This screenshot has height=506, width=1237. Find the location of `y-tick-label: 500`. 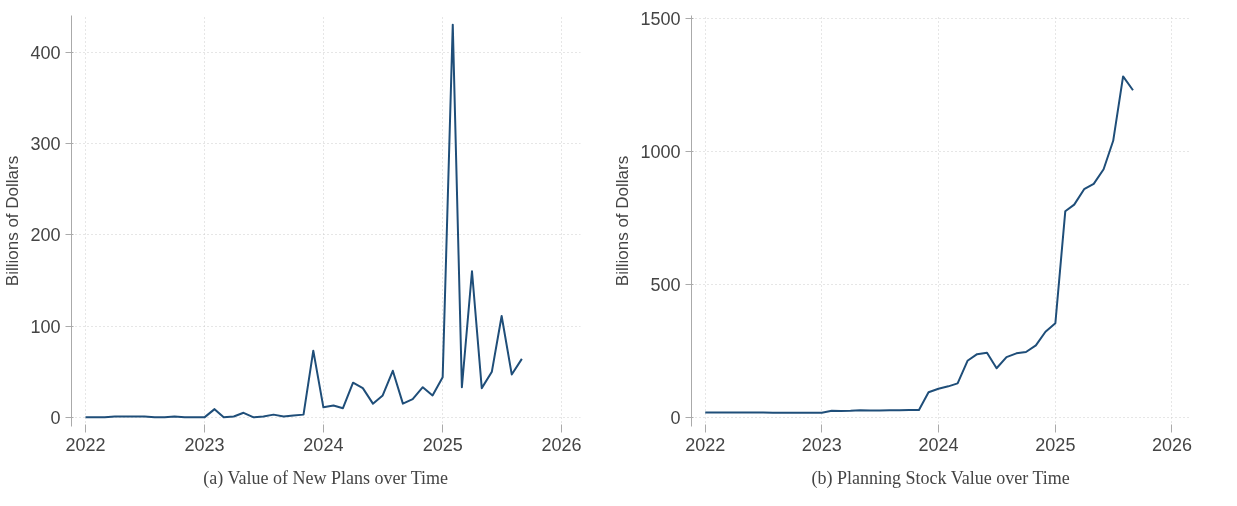

y-tick-label: 500 is located at coordinates (665, 284).